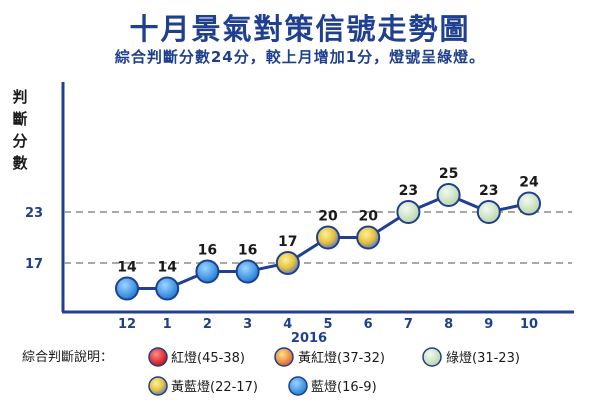 The width and height of the screenshot is (600, 400). Describe the element at coordinates (284, 357) in the screenshot. I see `legend-marker-yellow-red` at that location.